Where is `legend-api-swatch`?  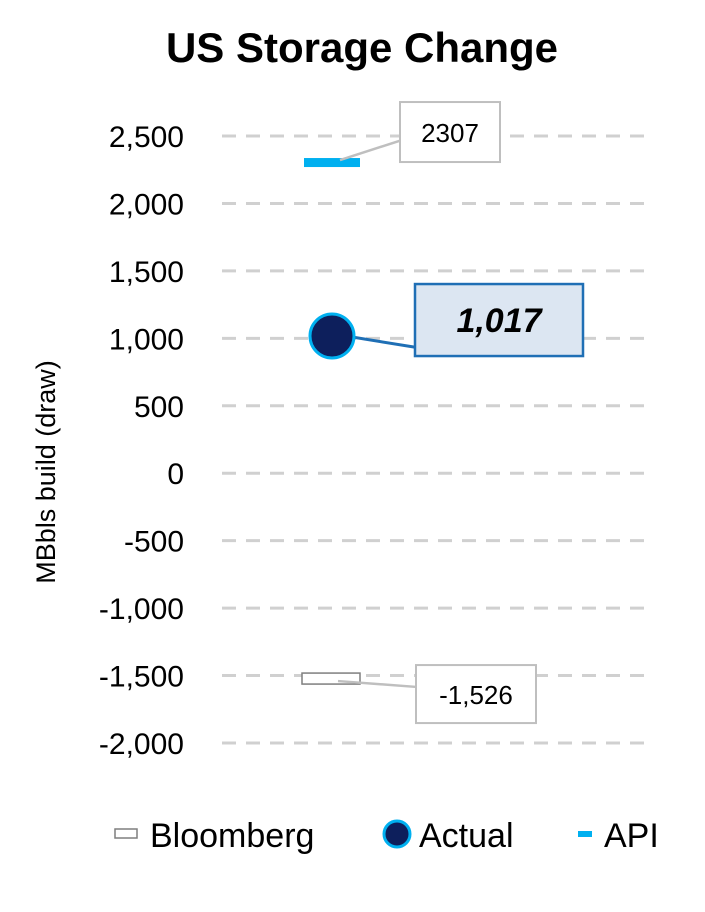 legend-api-swatch is located at coordinates (585, 834).